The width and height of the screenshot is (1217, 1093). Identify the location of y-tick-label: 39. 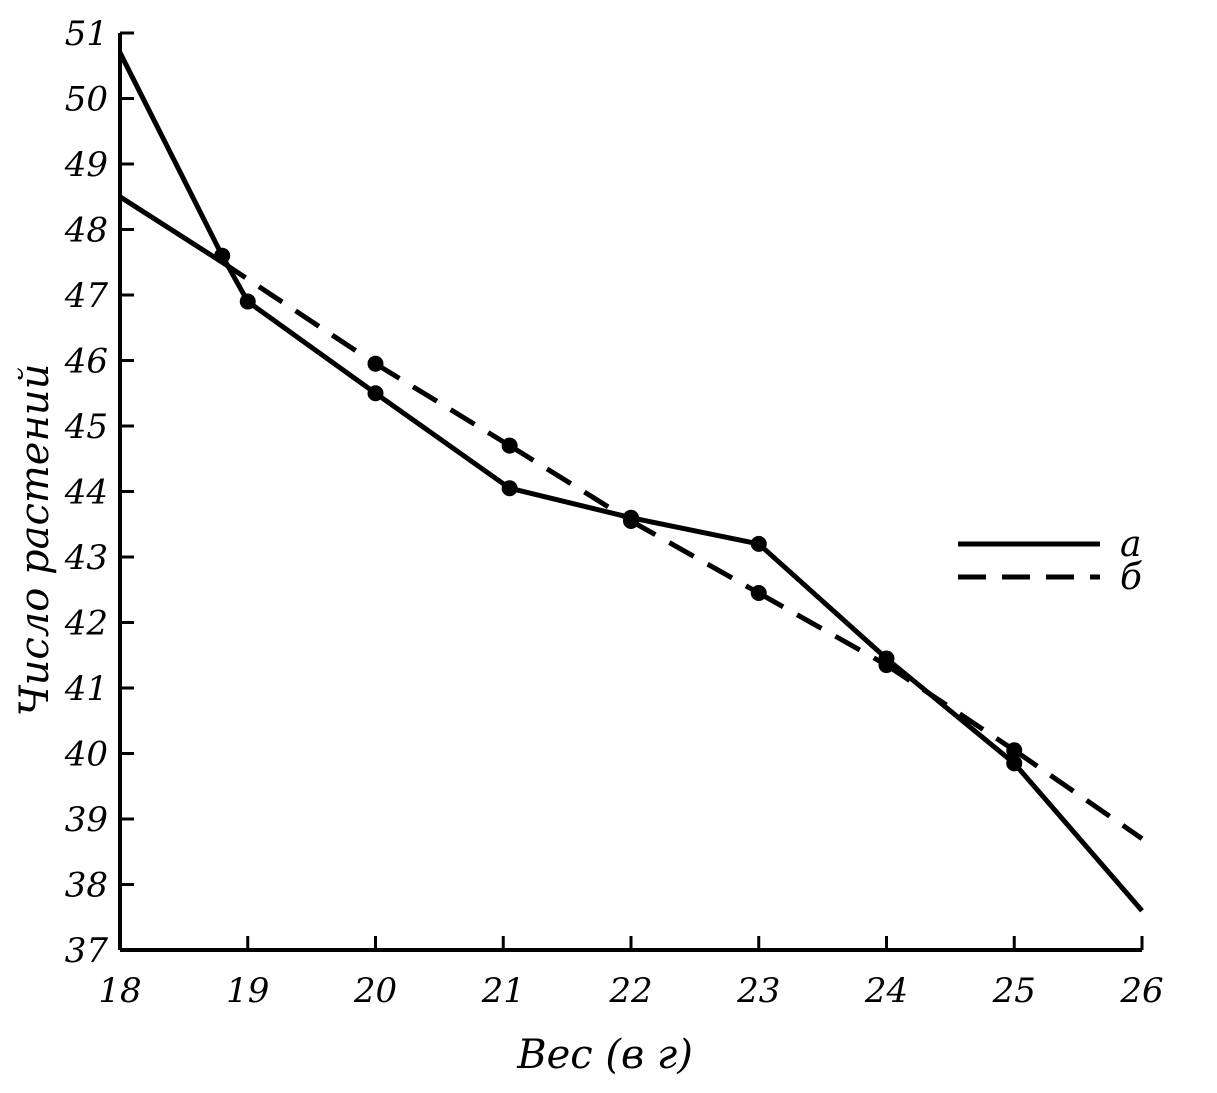
(86, 820).